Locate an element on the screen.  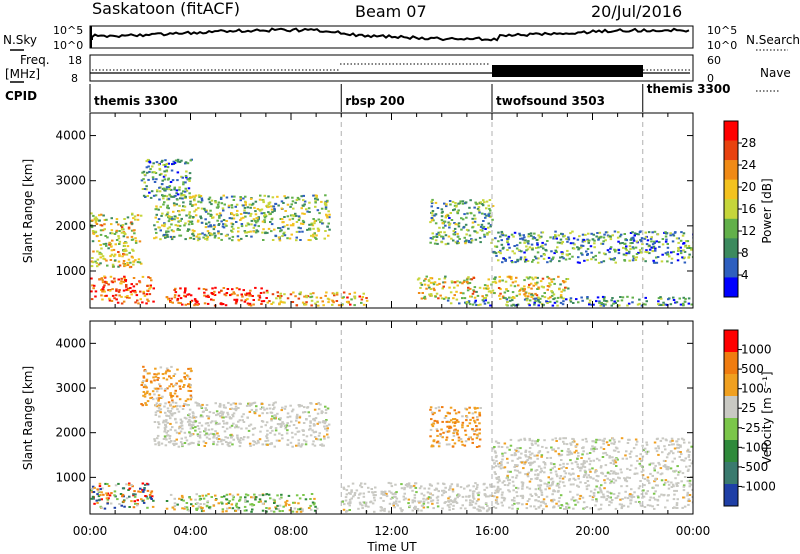
x-tick-label: 00:00 is located at coordinates (693, 531).